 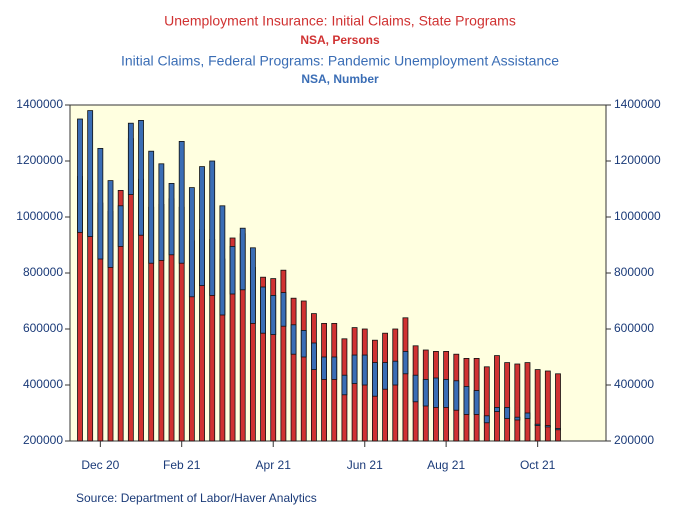 I want to click on y2-tick-label: 1000000, so click(x=637, y=216).